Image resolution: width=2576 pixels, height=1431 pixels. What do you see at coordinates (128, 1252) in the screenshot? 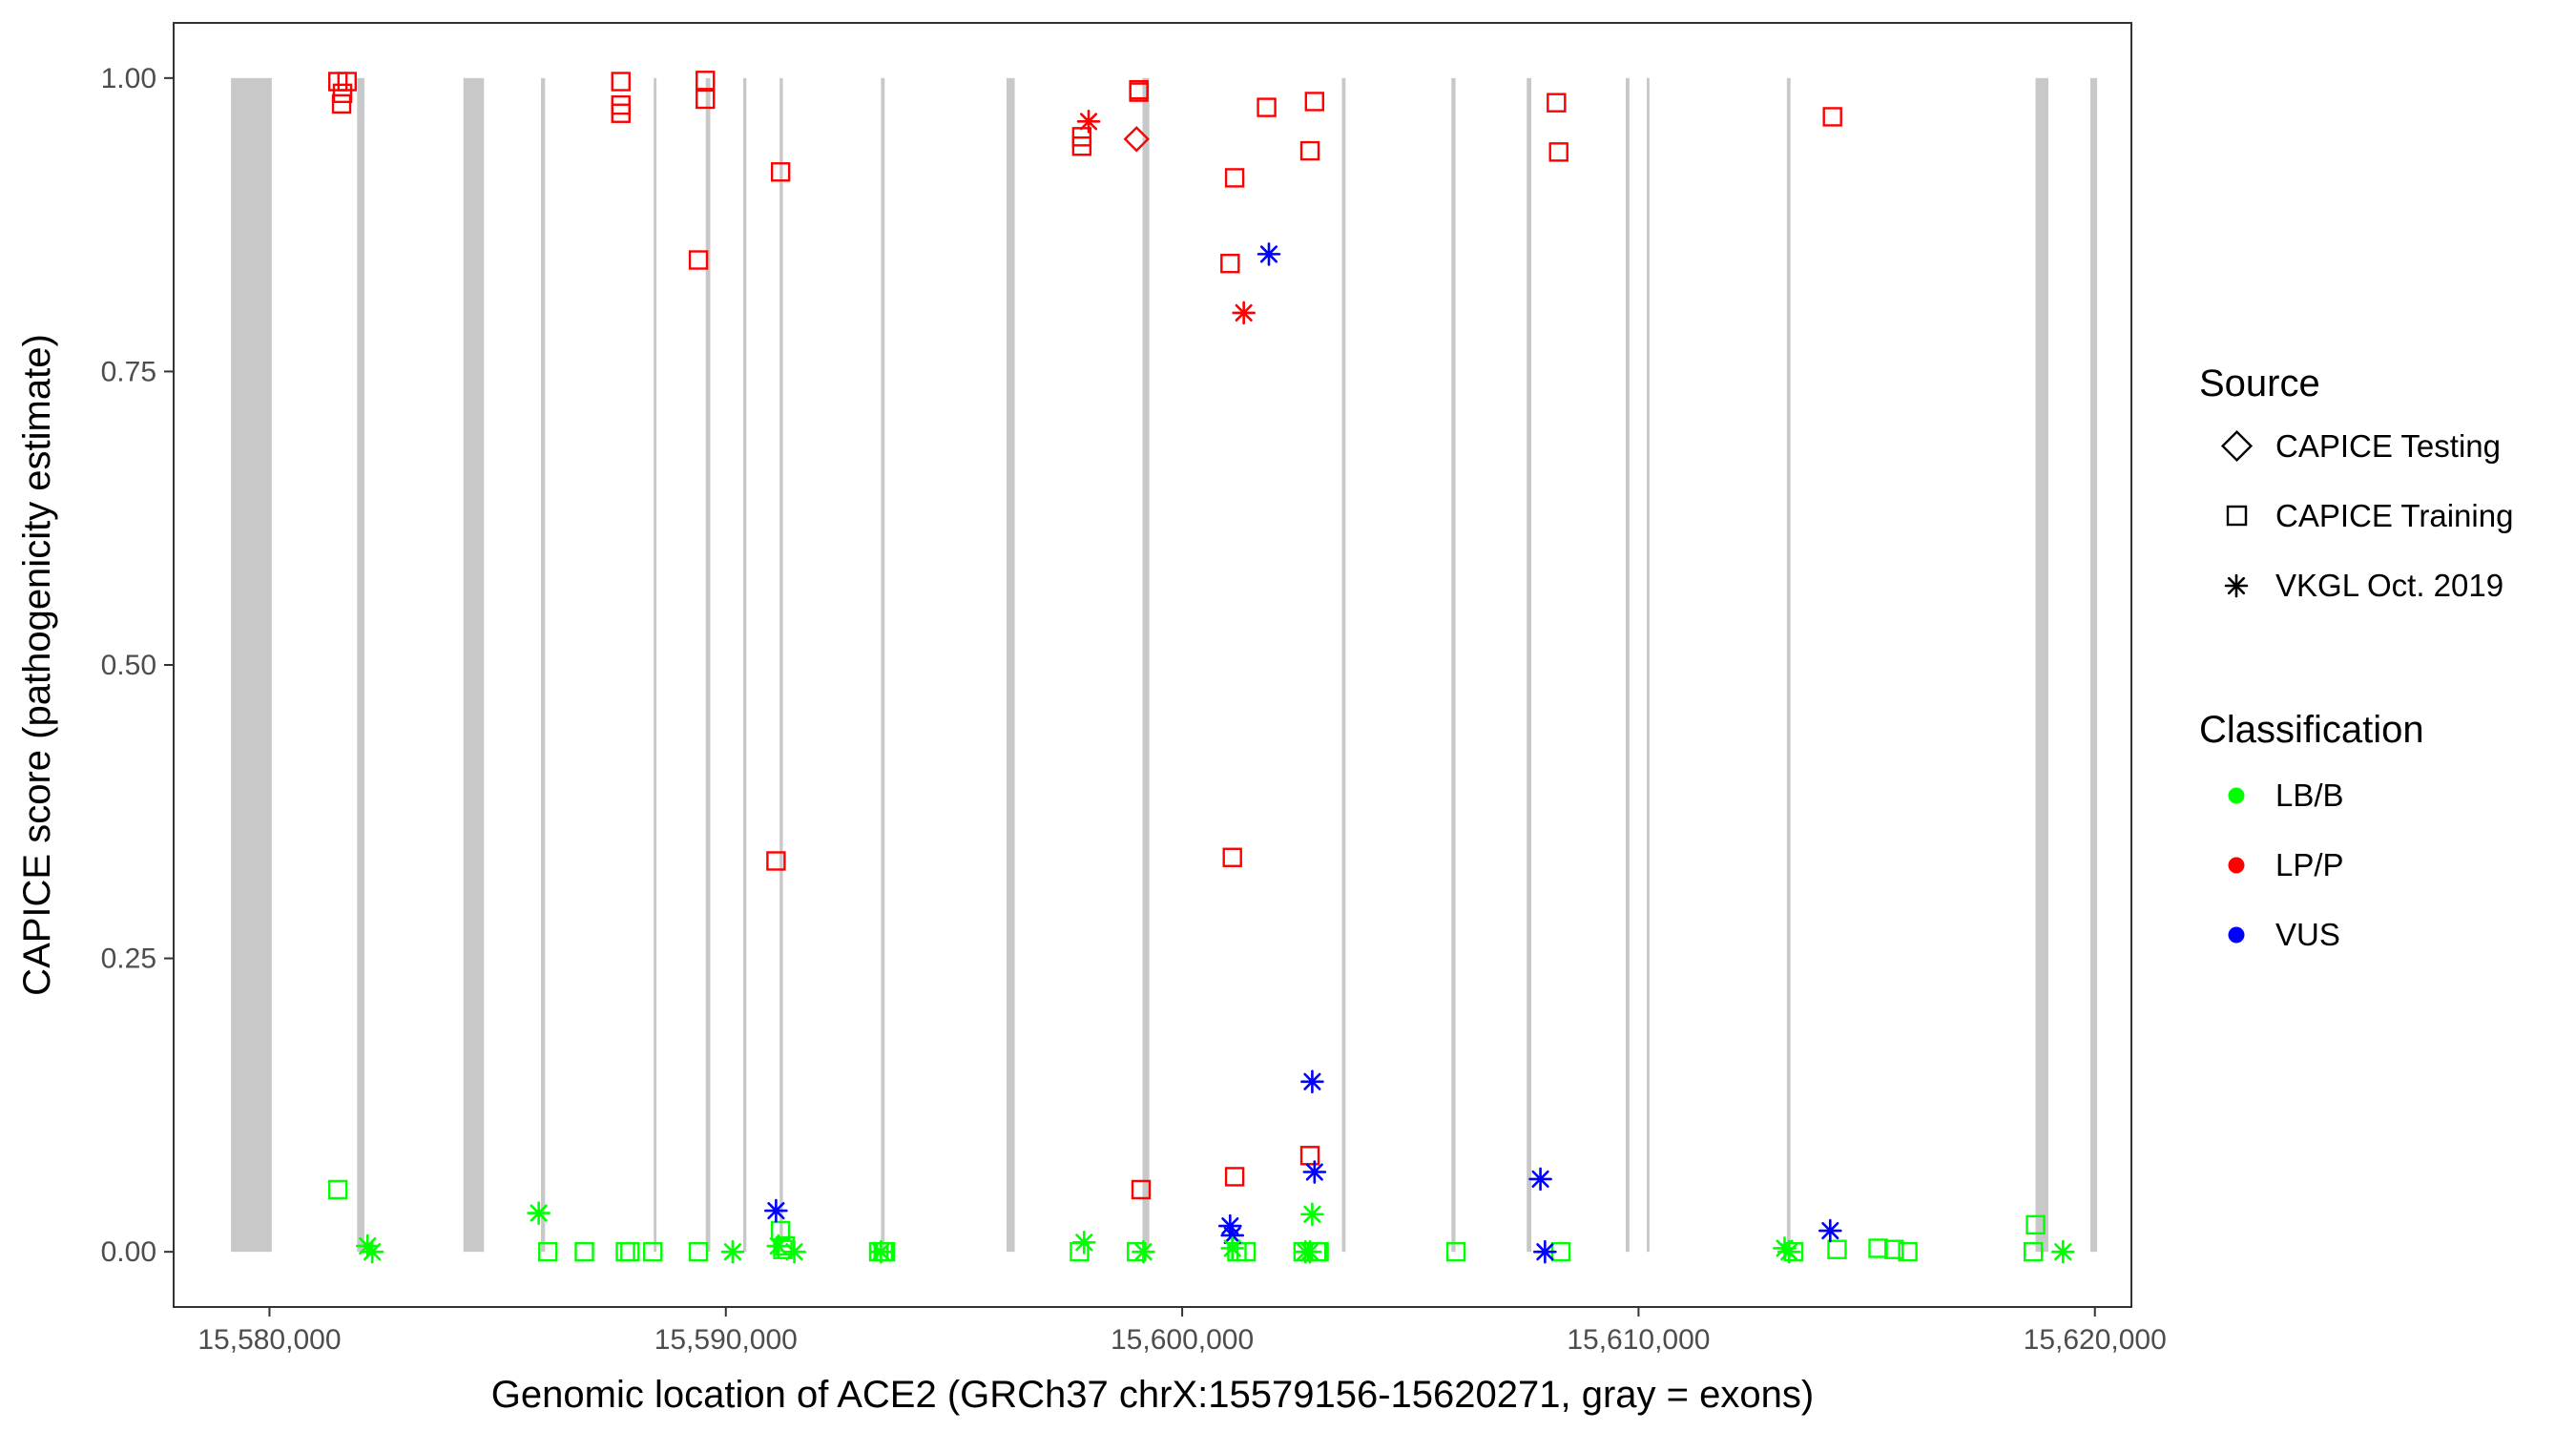
I see `y-tick-label: 0.00` at bounding box center [128, 1252].